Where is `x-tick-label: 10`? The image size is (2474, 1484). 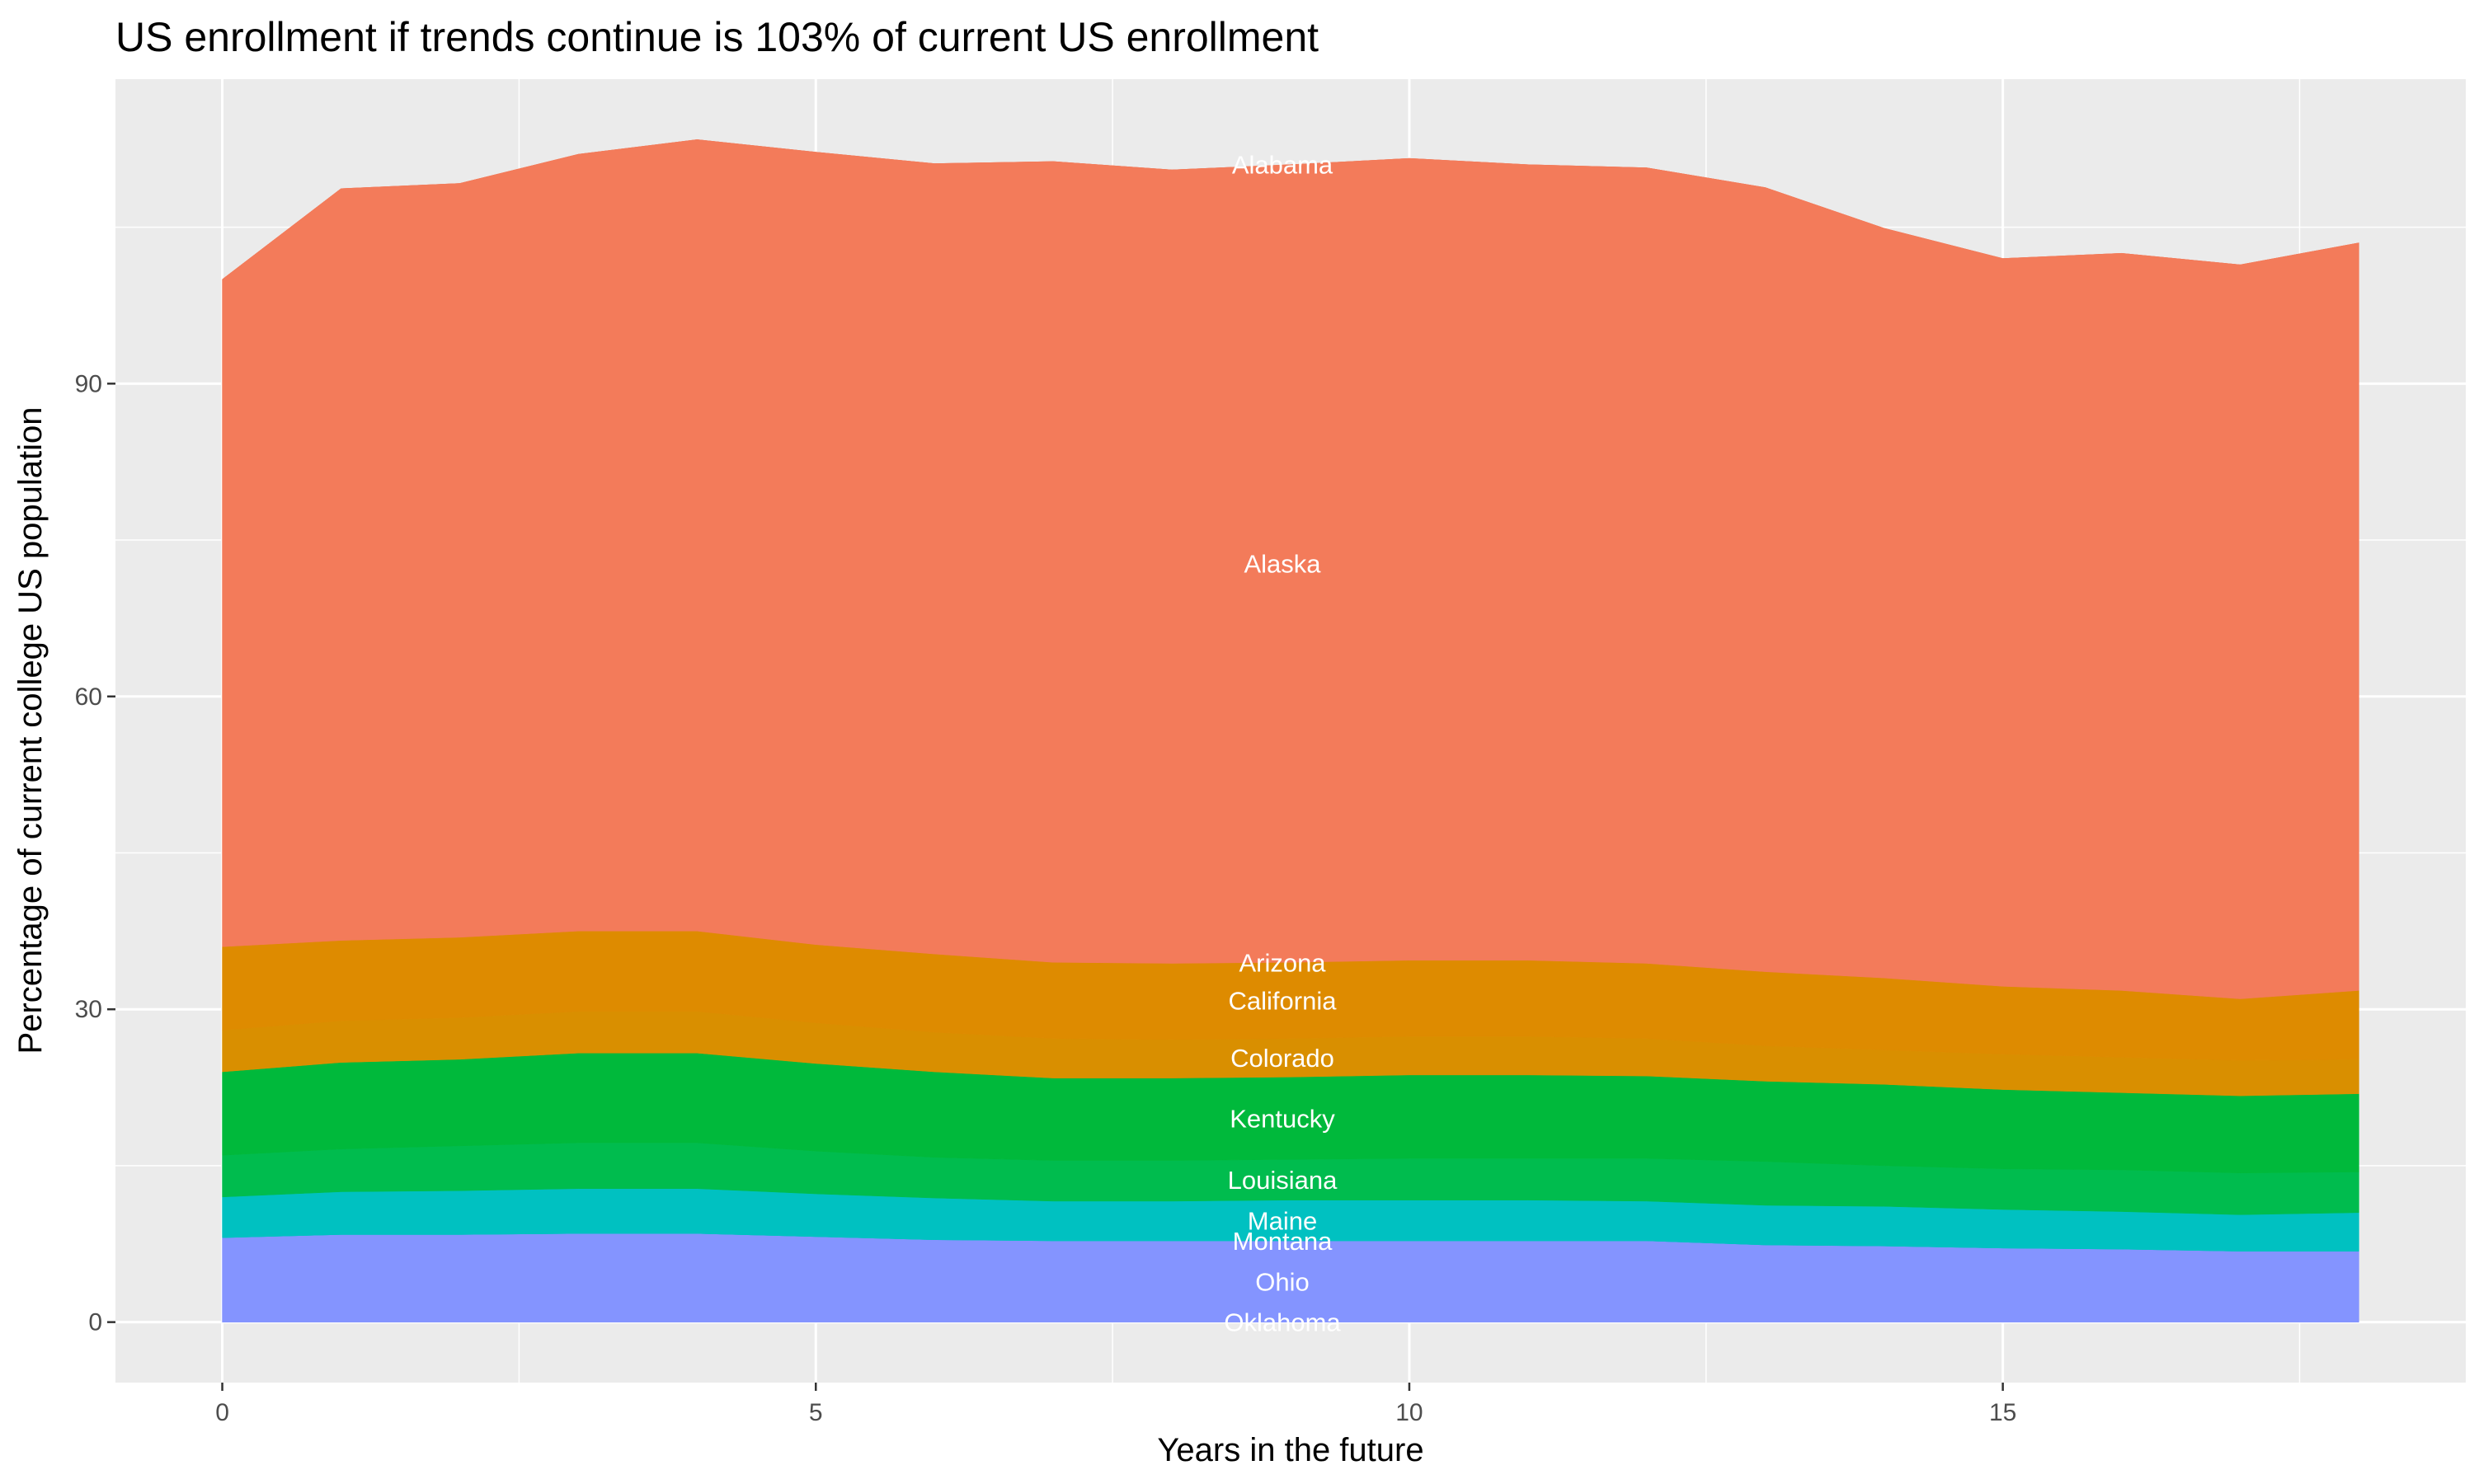 x-tick-label: 10 is located at coordinates (1409, 1412).